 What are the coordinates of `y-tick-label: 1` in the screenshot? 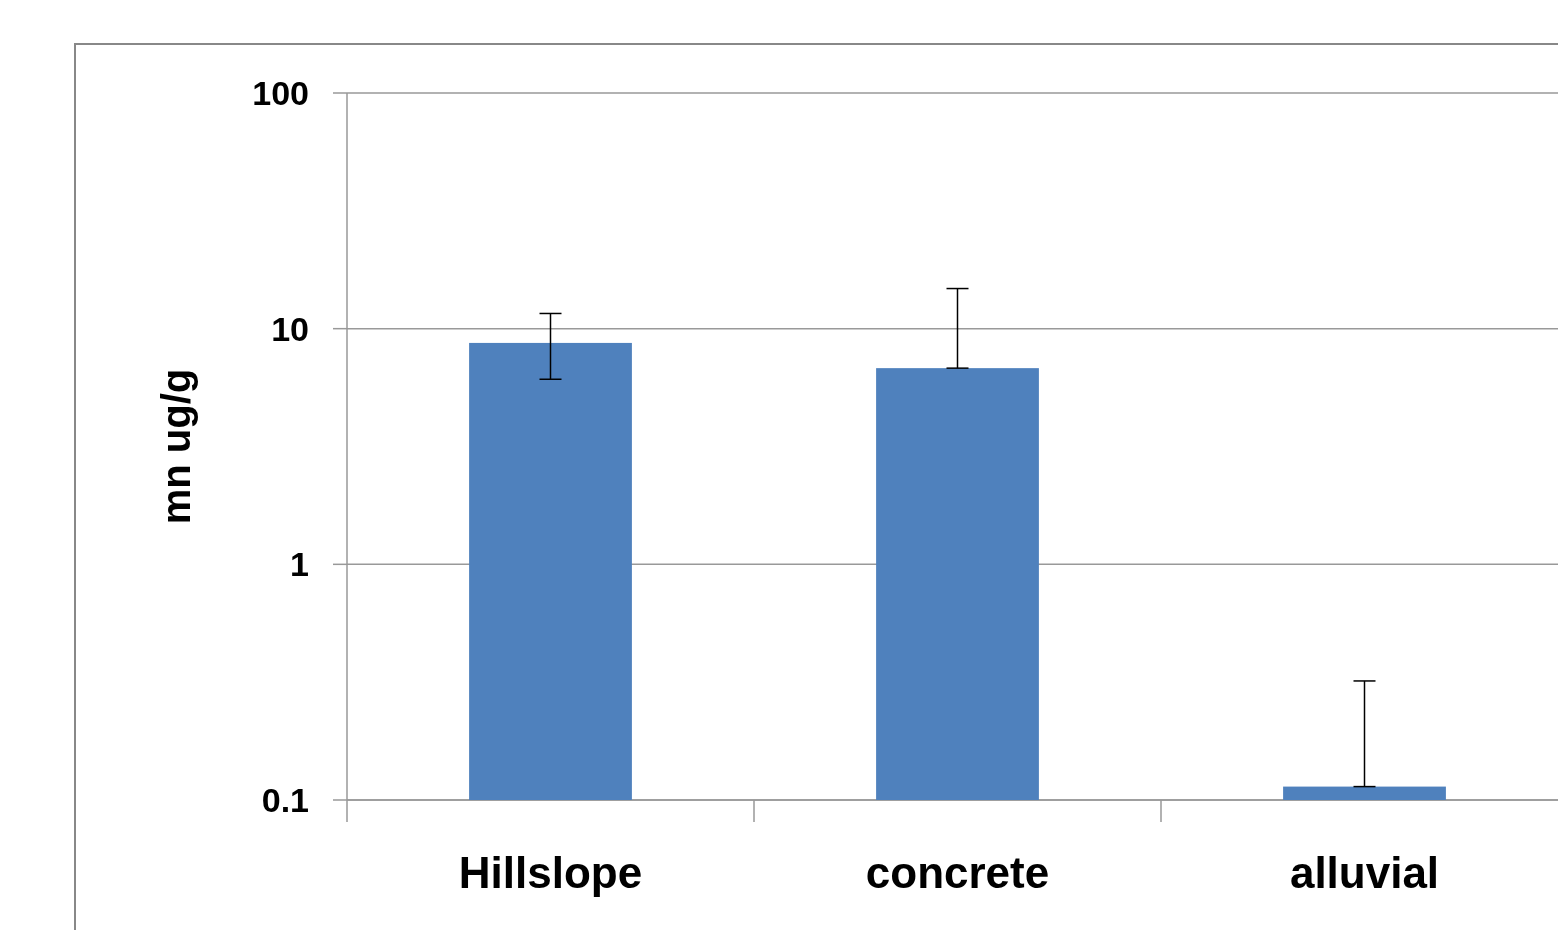 It's located at (299, 564).